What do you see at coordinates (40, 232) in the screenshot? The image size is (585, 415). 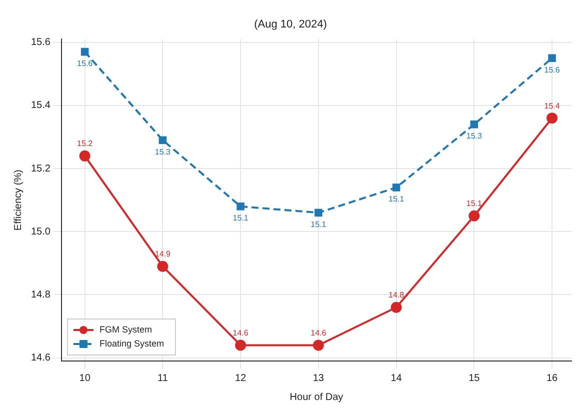 I see `y-tick-label: 15.0` at bounding box center [40, 232].